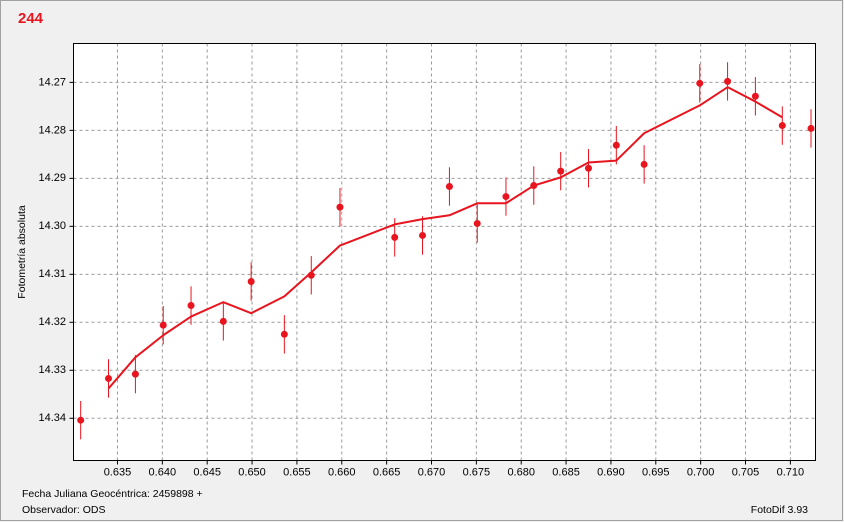 The image size is (844, 522). What do you see at coordinates (118, 472) in the screenshot?
I see `x-tick-label: 0.635` at bounding box center [118, 472].